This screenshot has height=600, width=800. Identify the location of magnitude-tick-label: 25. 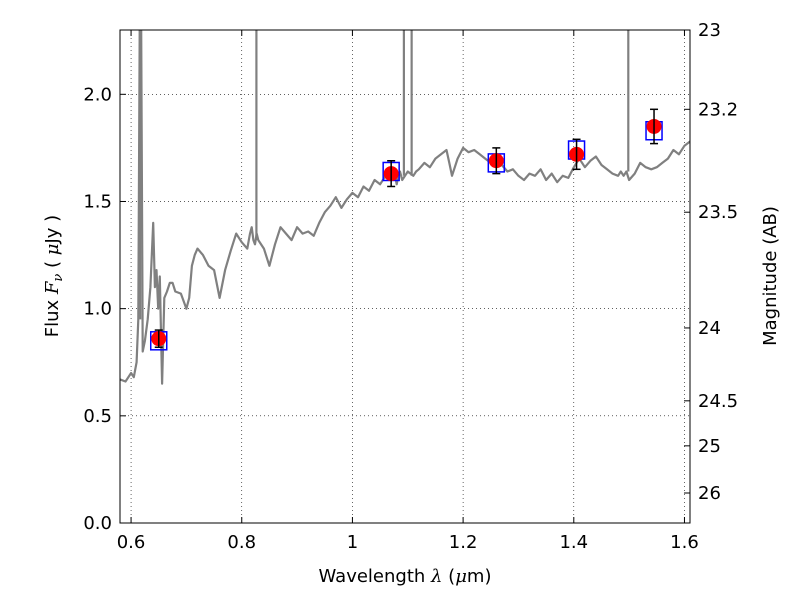
(709, 446).